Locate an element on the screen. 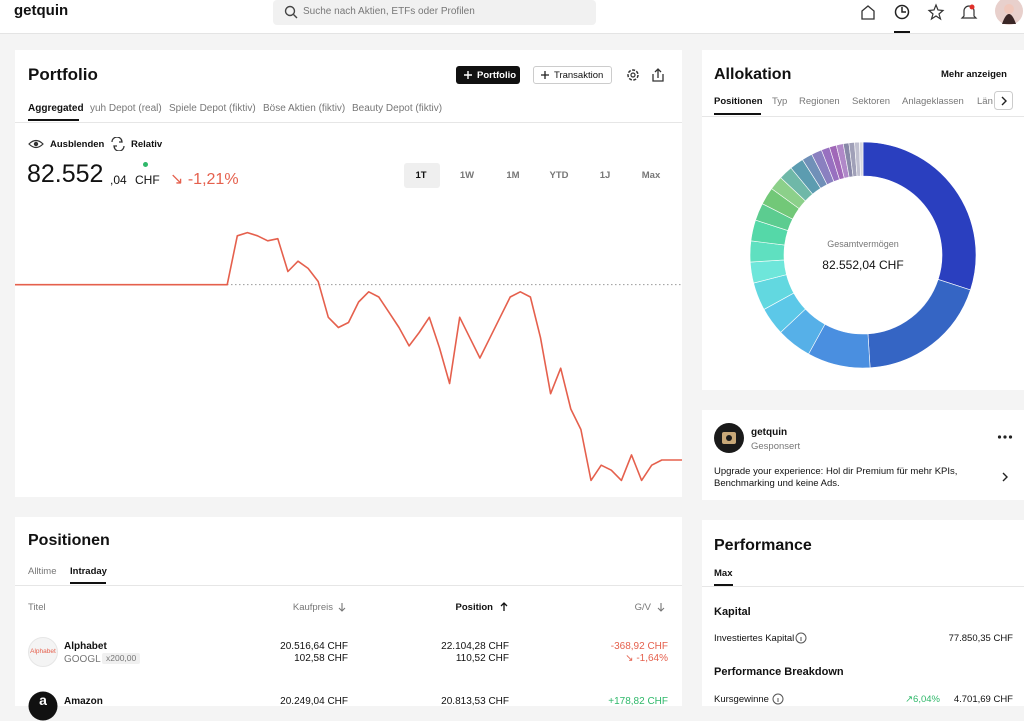 This screenshot has height=721, width=1024. search-icon is located at coordinates (291, 12).